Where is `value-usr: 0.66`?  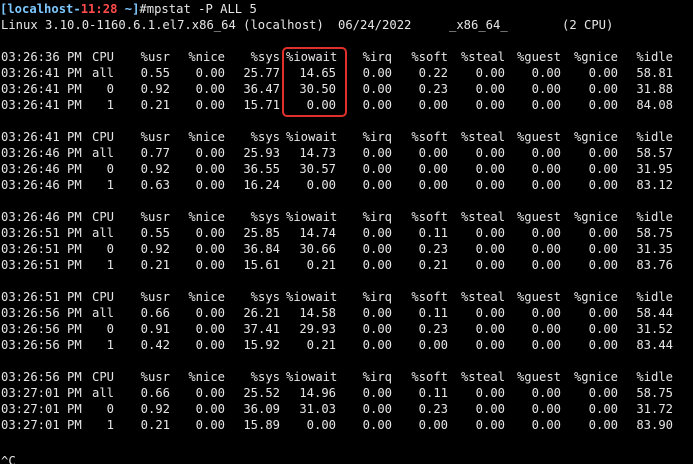
value-usr: 0.66 is located at coordinates (155, 393).